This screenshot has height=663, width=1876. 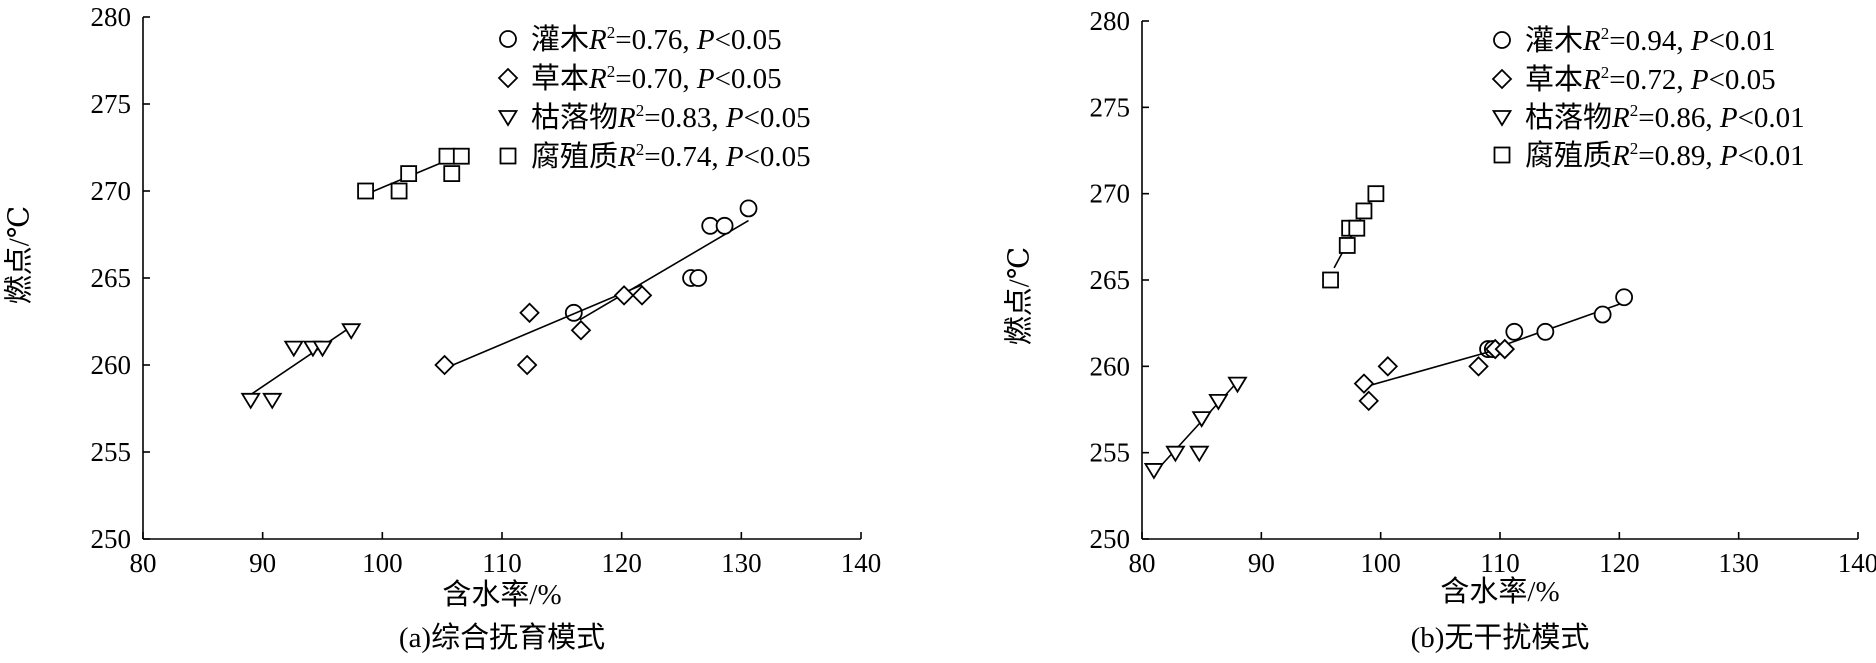 I want to click on legend-r2-value: 0.94, so click(x=1651, y=41).